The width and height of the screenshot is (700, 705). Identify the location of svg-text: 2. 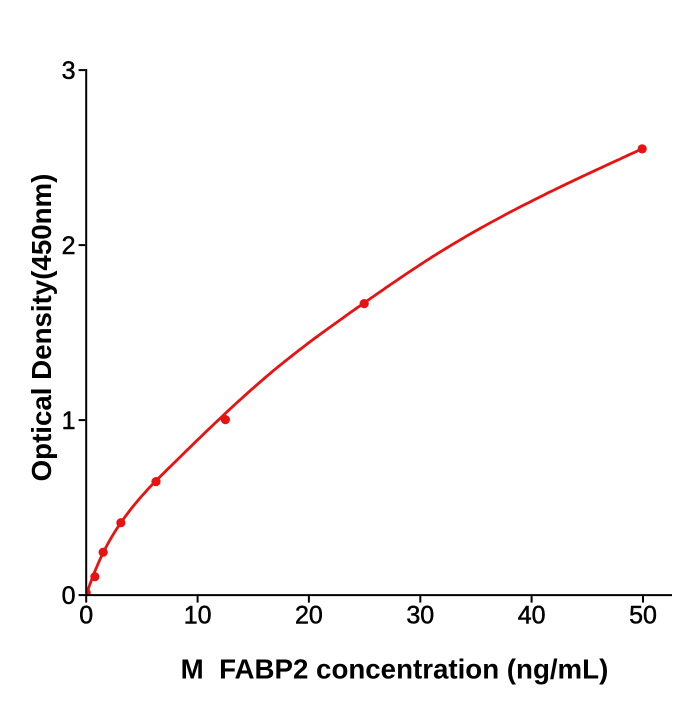
(69, 246).